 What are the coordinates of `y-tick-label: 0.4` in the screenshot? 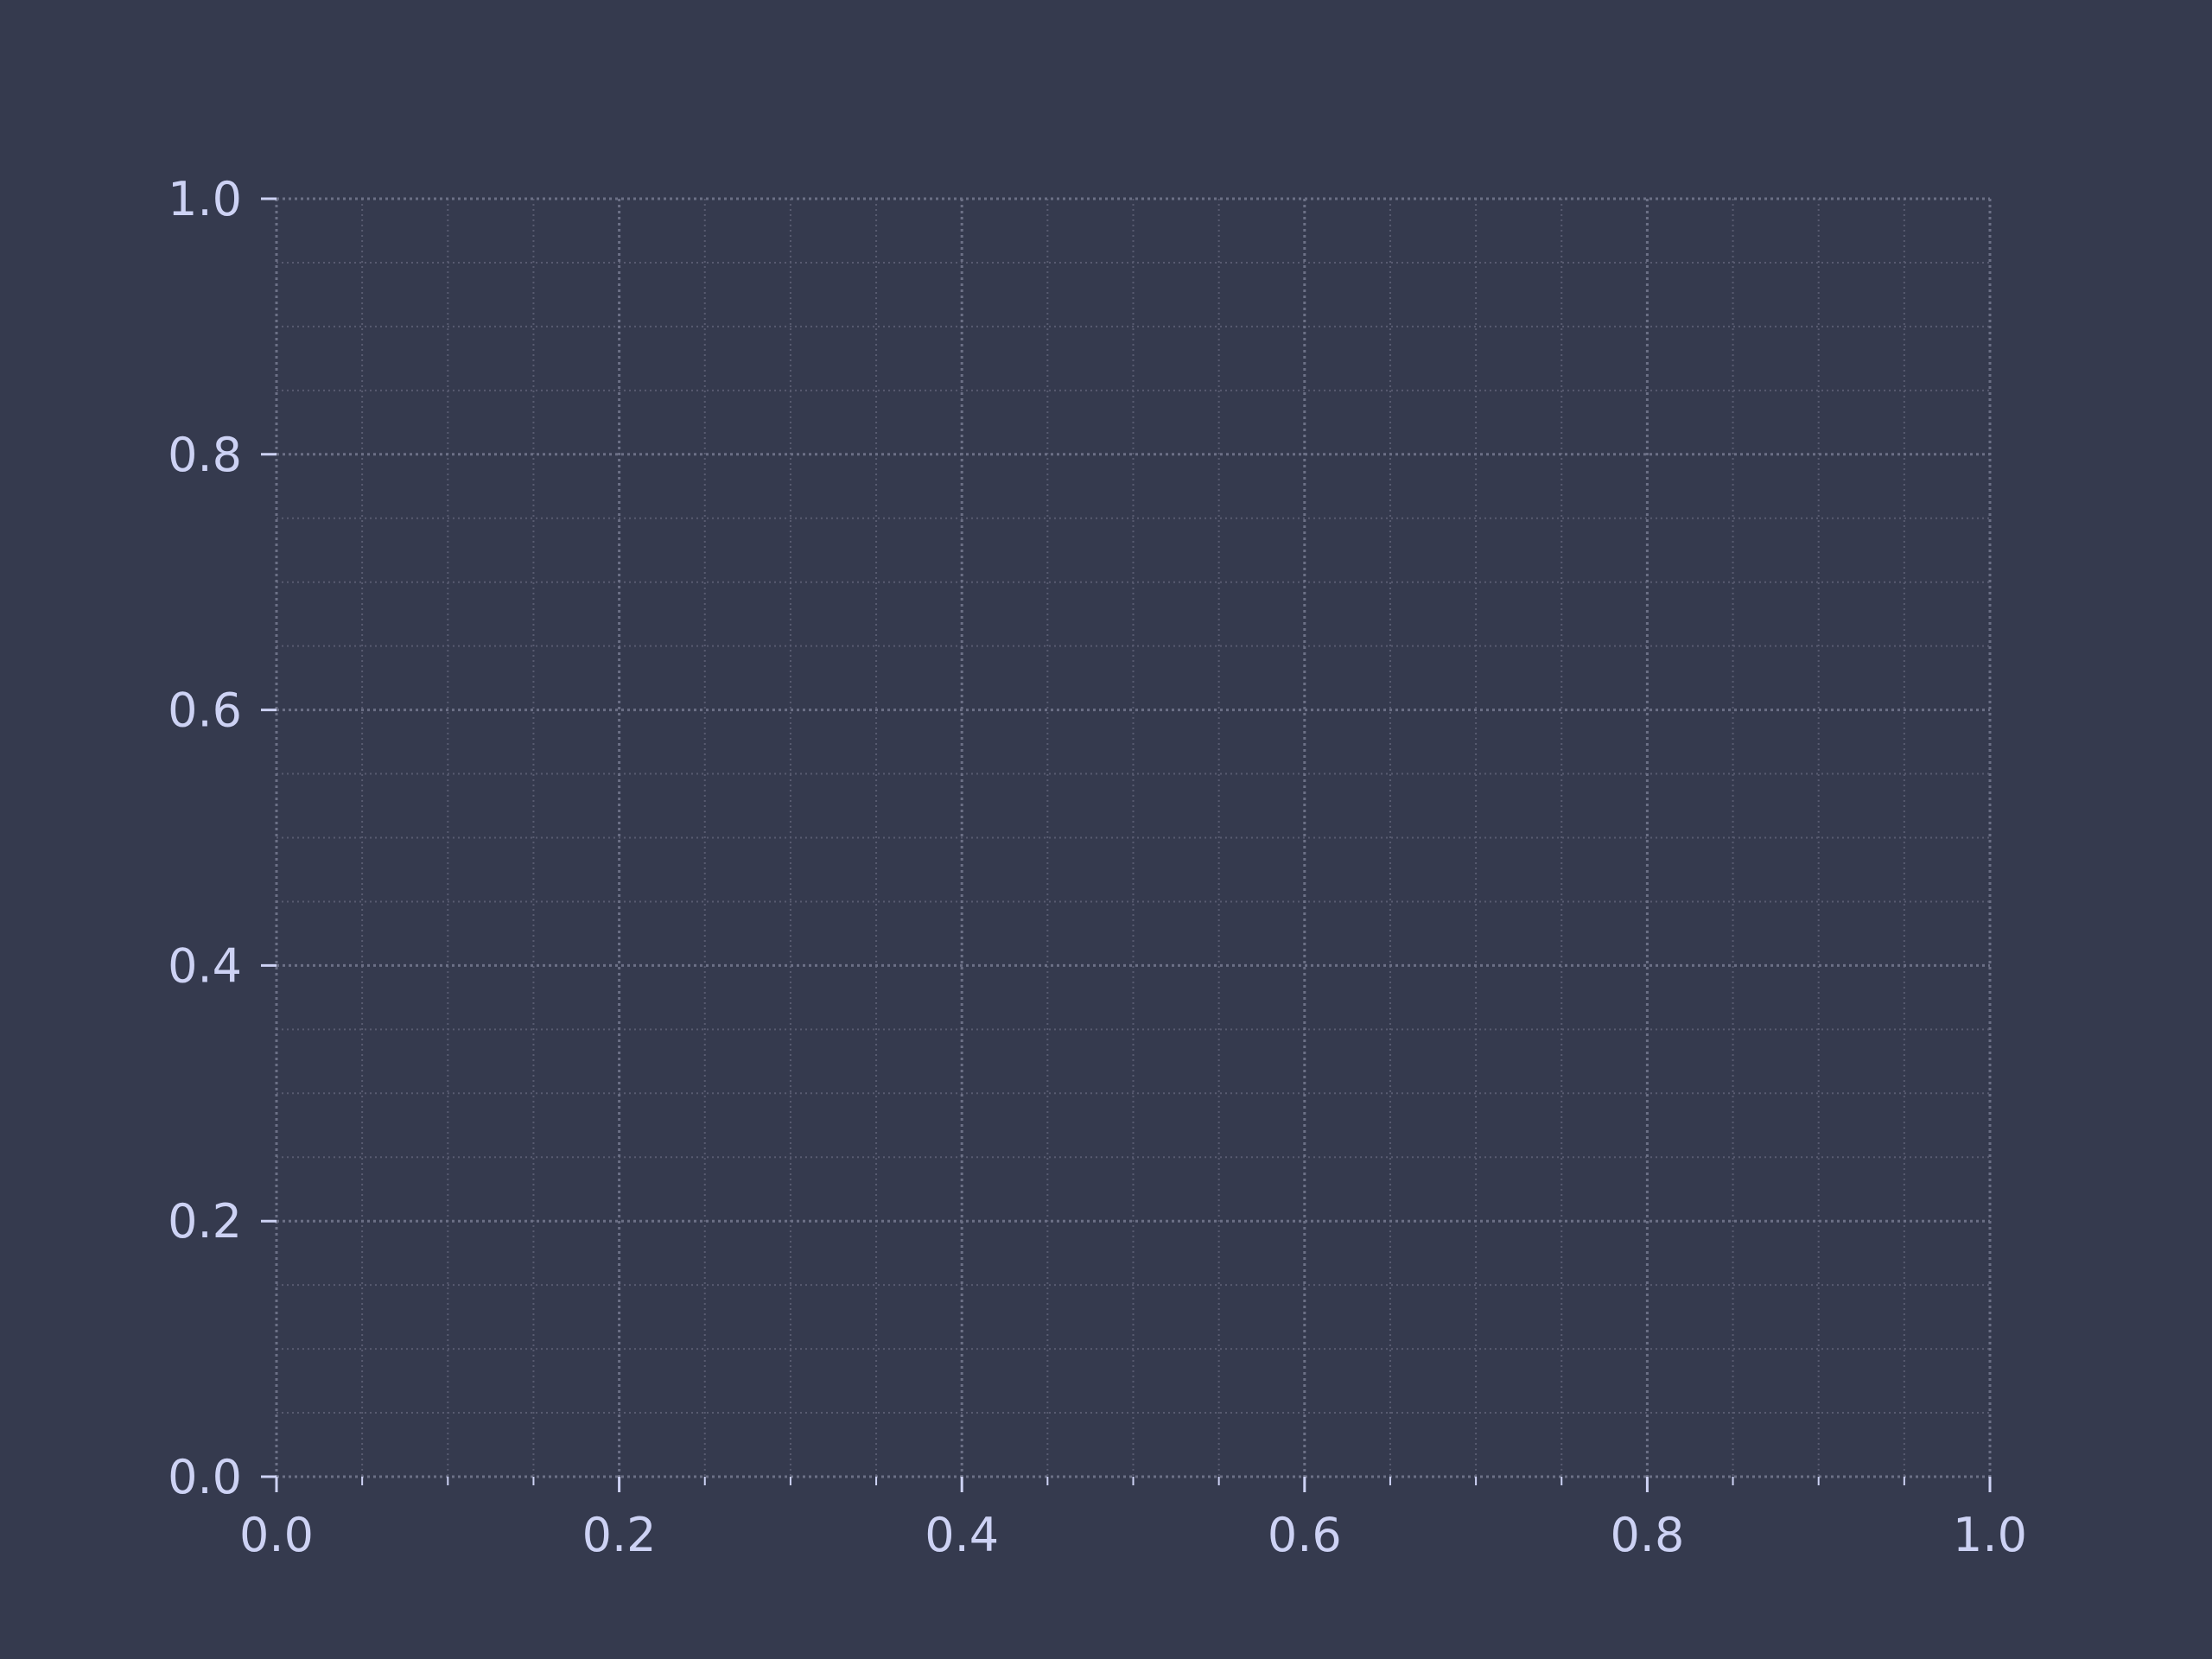 It's located at (205, 965).